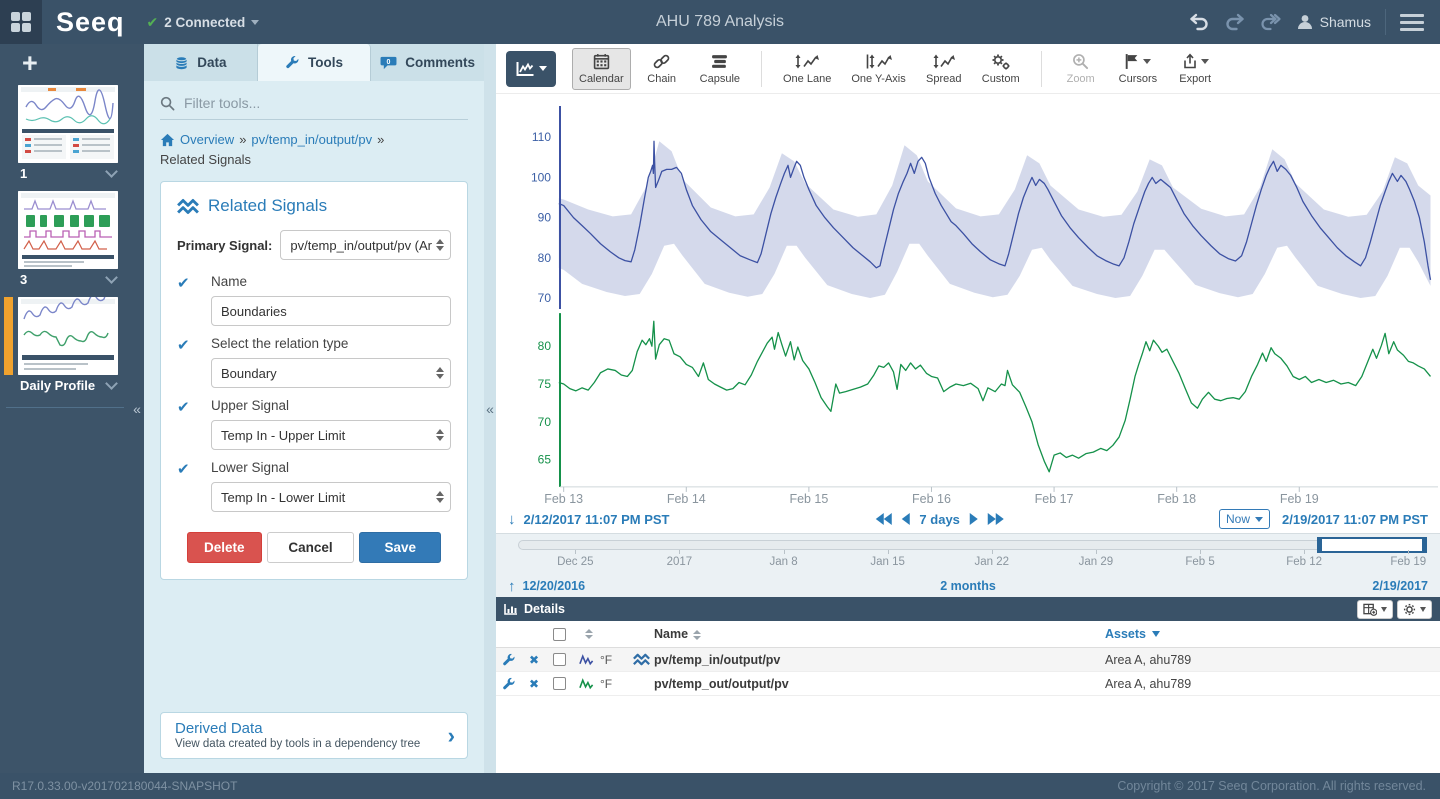 This screenshot has width=1440, height=799. Describe the element at coordinates (331, 497) in the screenshot. I see `lower-signal-select: Temp In - Lower Limit` at that location.